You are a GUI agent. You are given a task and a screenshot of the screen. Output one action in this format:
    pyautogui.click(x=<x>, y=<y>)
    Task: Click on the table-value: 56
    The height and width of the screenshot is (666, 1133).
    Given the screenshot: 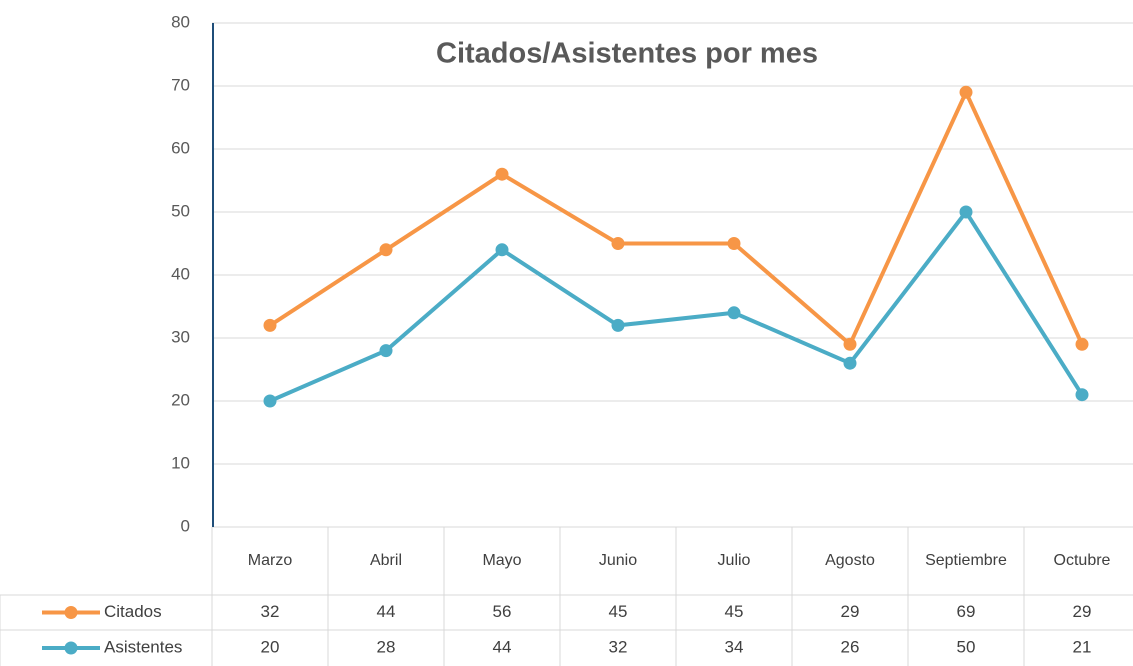 What is the action you would take?
    pyautogui.click(x=502, y=611)
    